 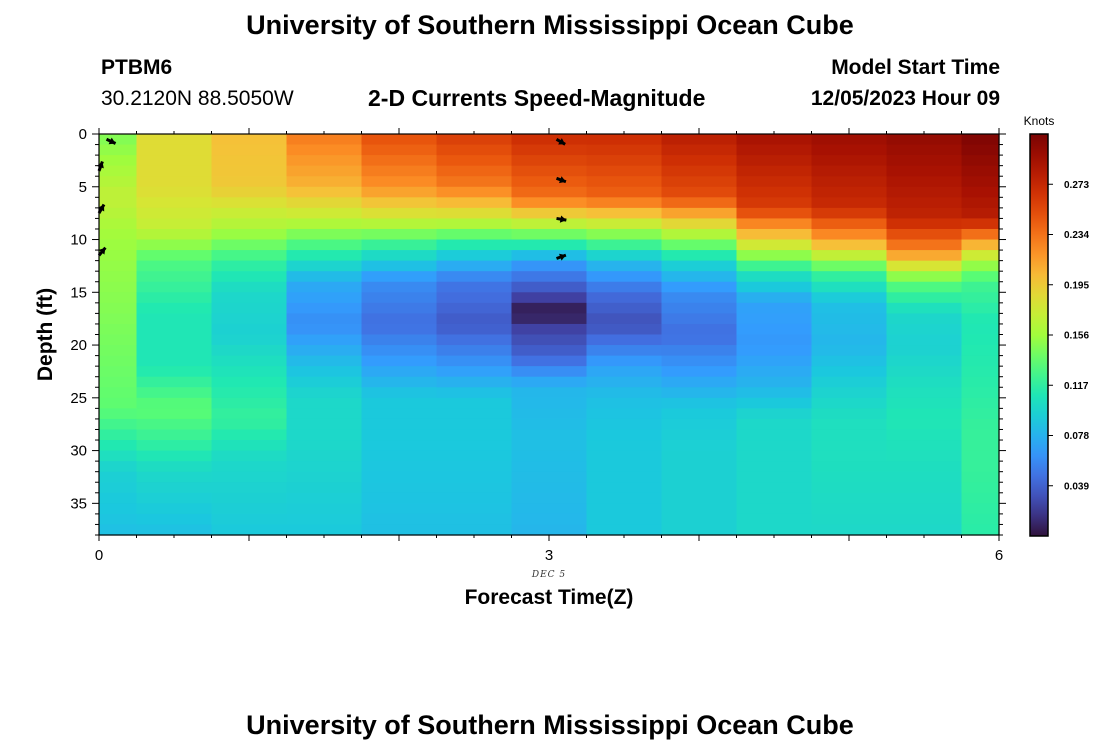 What do you see at coordinates (549, 555) in the screenshot?
I see `x-tick-label: 3` at bounding box center [549, 555].